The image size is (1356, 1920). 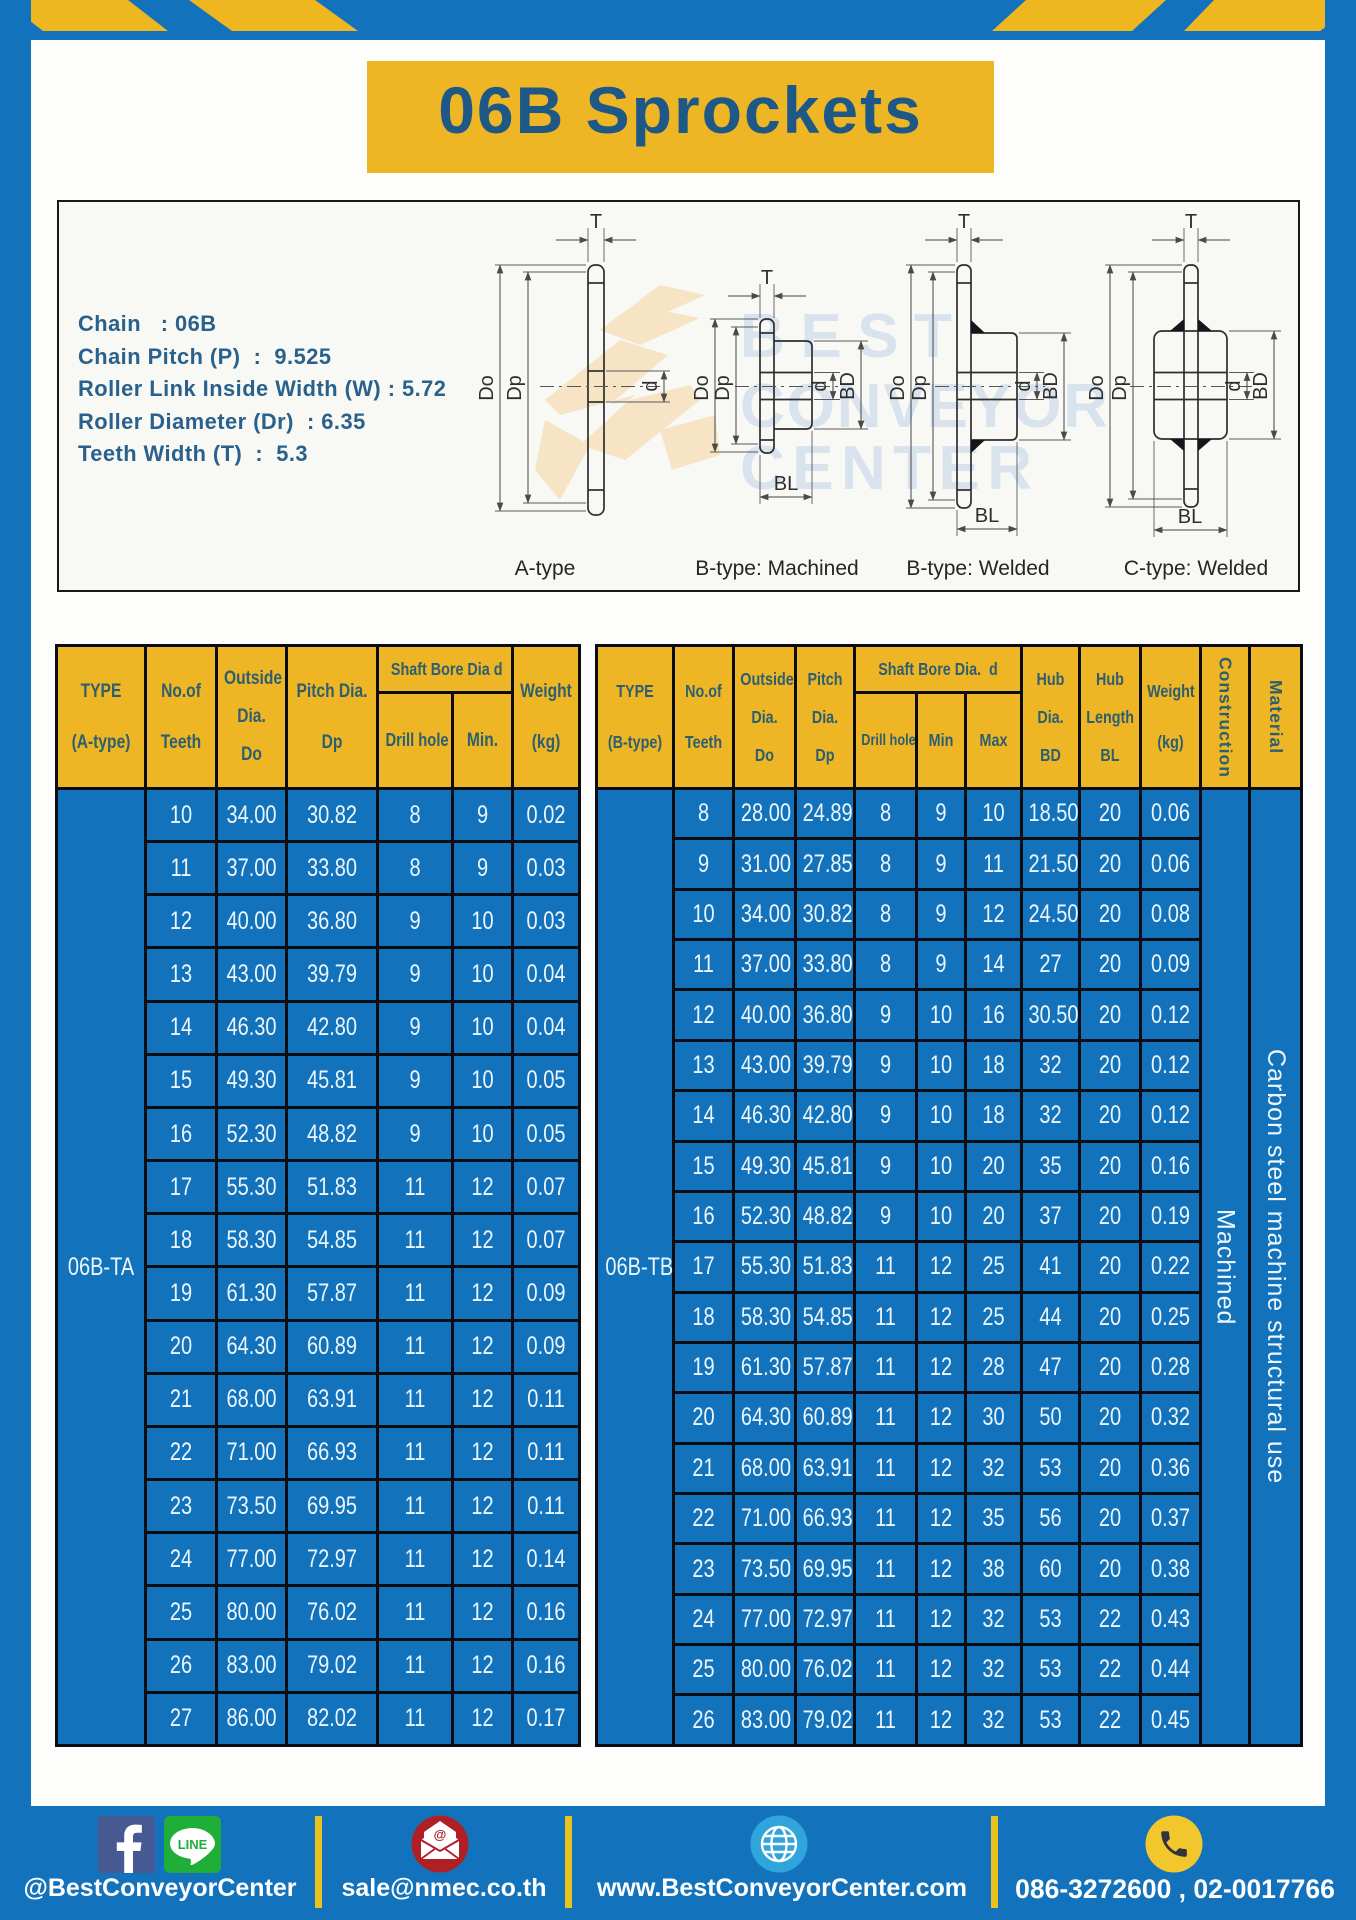 I want to click on svg-text: BEST, so click(x=846, y=336).